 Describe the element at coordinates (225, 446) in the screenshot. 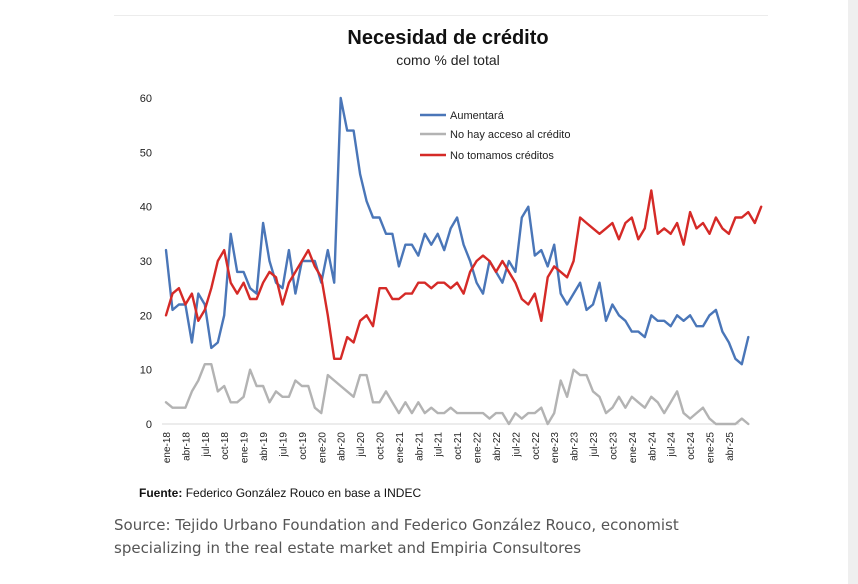

I see `x-tick-label: oct-18` at that location.